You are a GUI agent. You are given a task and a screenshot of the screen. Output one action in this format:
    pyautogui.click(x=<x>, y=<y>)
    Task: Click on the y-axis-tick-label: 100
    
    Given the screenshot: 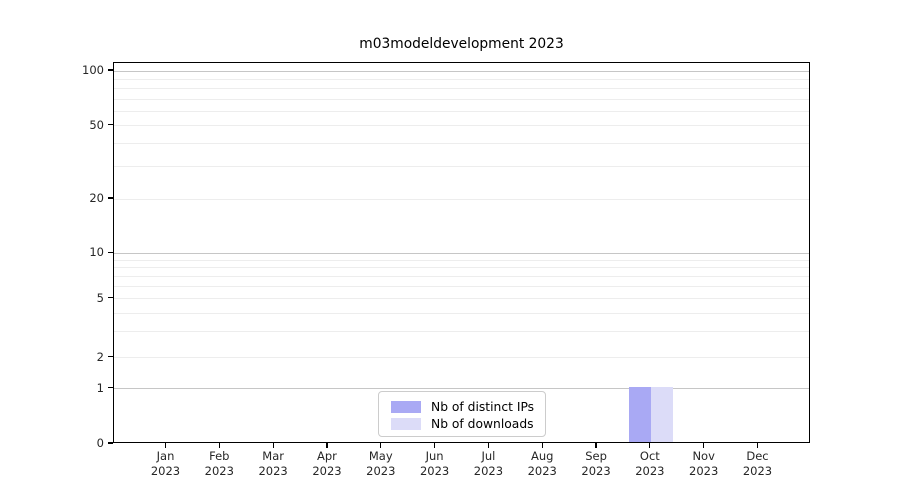 What is the action you would take?
    pyautogui.click(x=93, y=70)
    